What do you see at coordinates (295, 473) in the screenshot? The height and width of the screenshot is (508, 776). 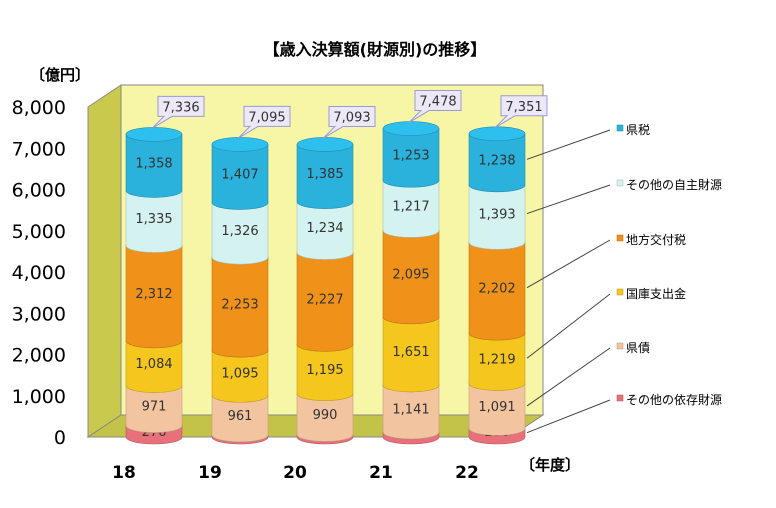 I see `x-tick-label: 20` at bounding box center [295, 473].